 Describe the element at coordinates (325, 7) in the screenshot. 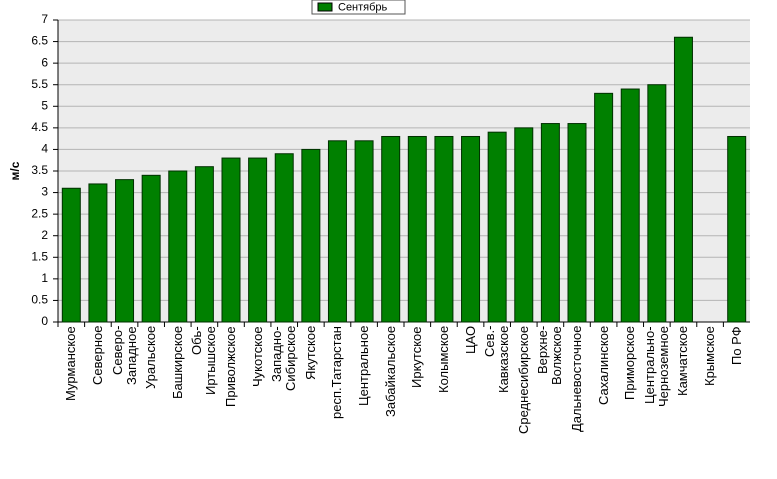

I see `legend-swatch` at that location.